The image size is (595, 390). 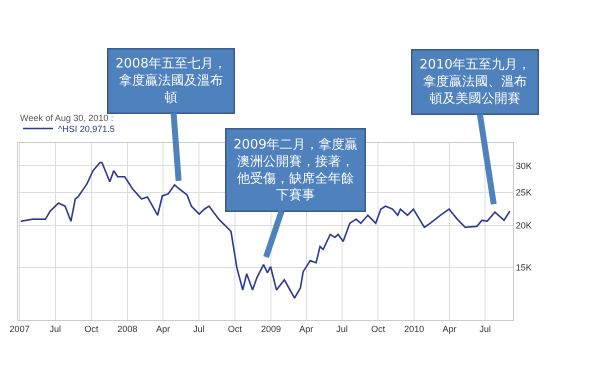 I want to click on x-tick-label: 2007, so click(x=20, y=329).